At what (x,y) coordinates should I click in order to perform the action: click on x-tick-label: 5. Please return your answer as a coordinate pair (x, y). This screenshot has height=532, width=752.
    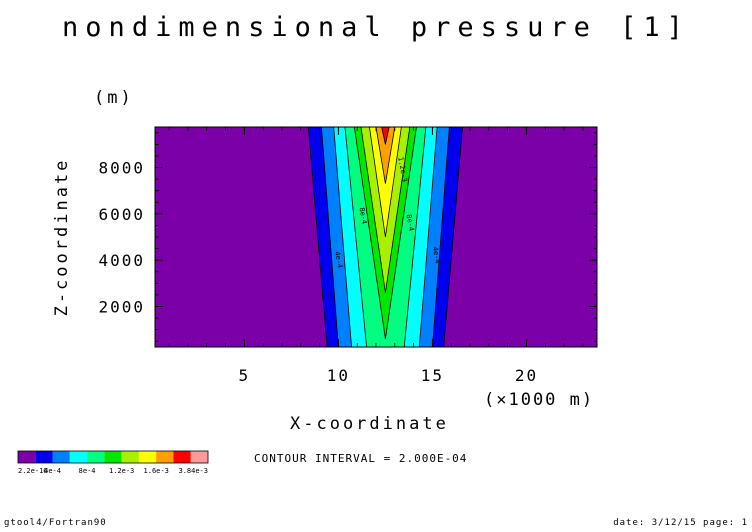
    Looking at the image, I should click on (245, 375).